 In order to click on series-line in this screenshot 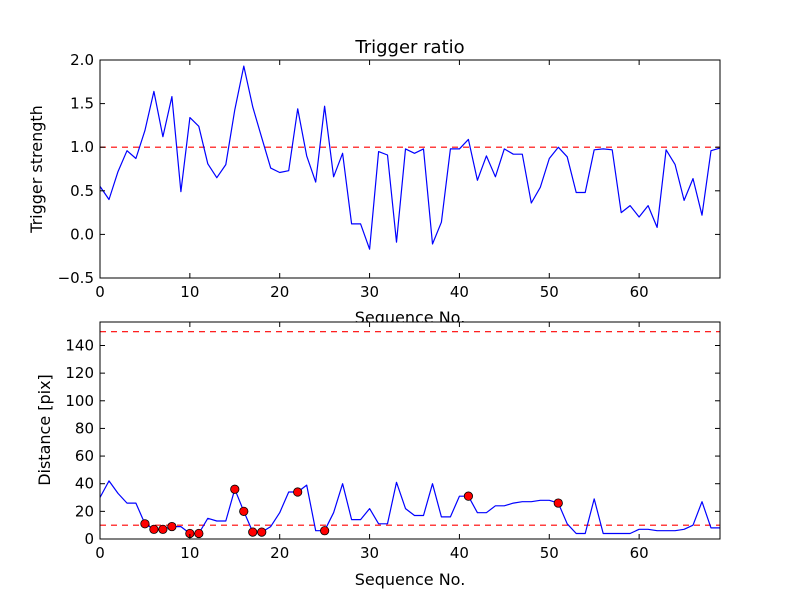, I will do `click(409, 507)`.